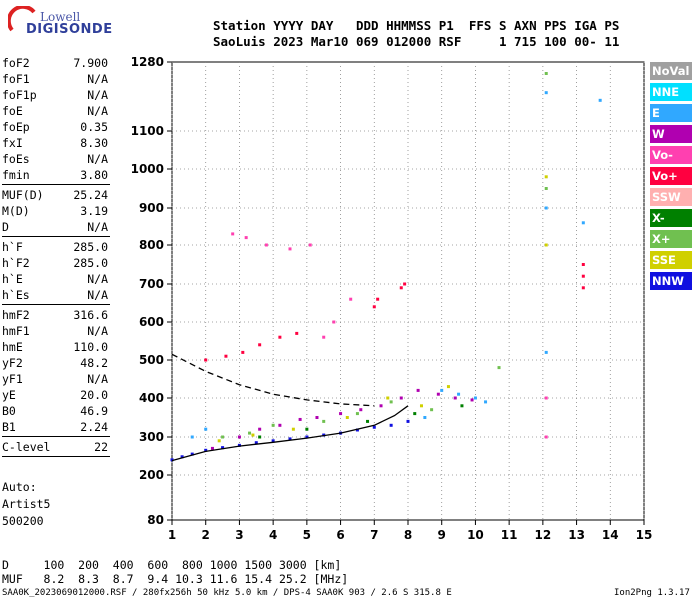 The image size is (700, 600). What do you see at coordinates (60, 17) in the screenshot?
I see `logo-top-text: Lowell` at bounding box center [60, 17].